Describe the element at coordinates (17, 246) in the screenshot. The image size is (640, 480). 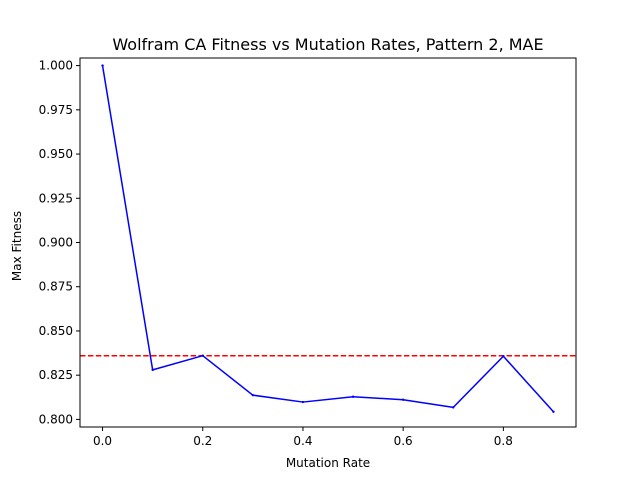
I see `y-axis-label: Max Fitness` at that location.